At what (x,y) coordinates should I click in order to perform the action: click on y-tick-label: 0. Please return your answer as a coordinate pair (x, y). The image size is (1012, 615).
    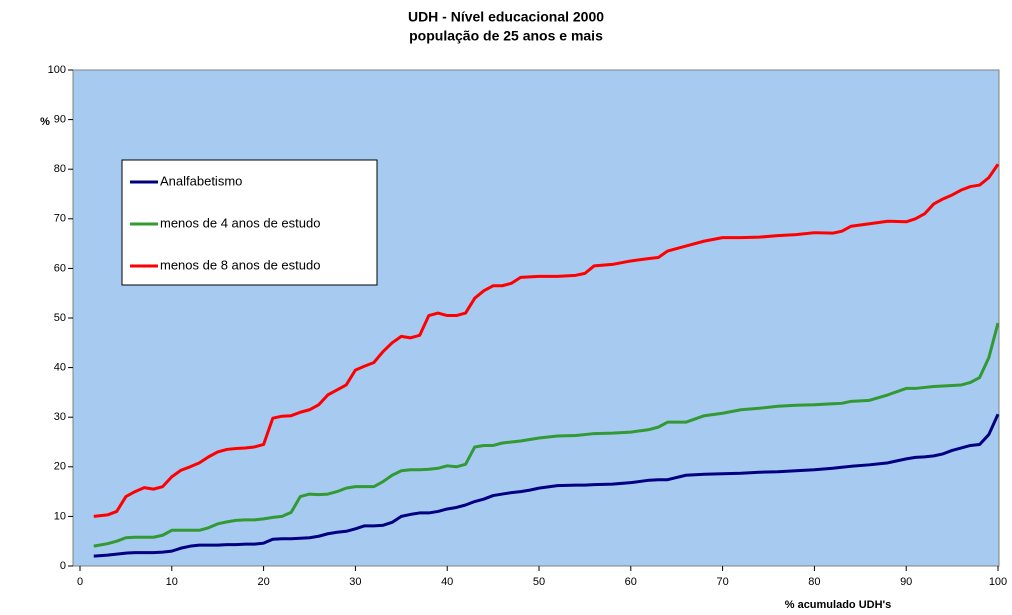
    Looking at the image, I should click on (63, 566).